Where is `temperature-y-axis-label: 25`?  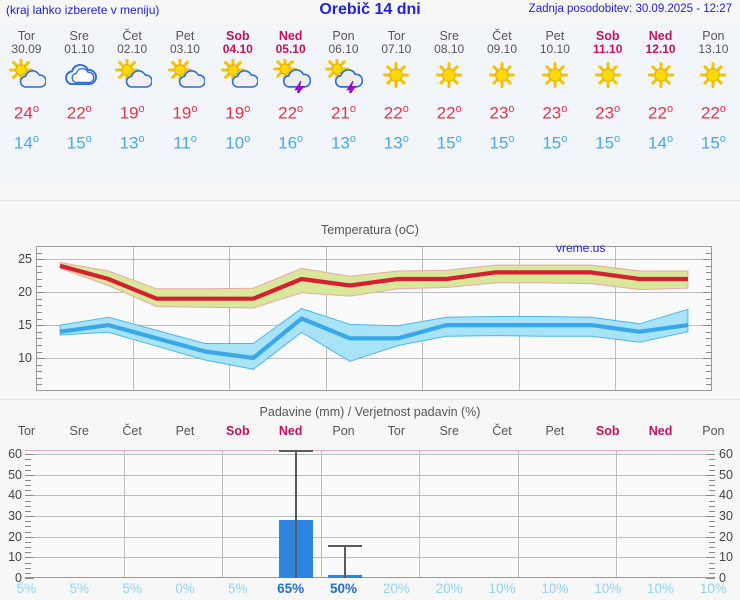 temperature-y-axis-label: 25 is located at coordinates (25, 259).